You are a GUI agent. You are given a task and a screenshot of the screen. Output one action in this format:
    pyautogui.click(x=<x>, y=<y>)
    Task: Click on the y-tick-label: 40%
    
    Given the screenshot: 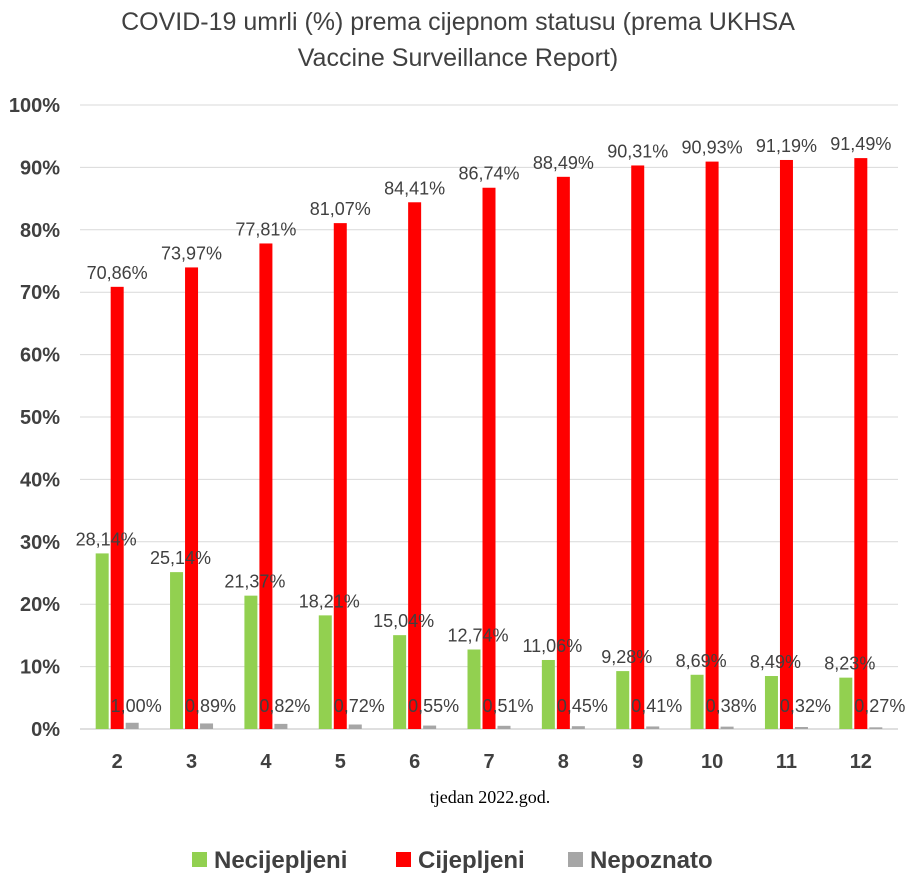 What is the action you would take?
    pyautogui.click(x=40, y=480)
    